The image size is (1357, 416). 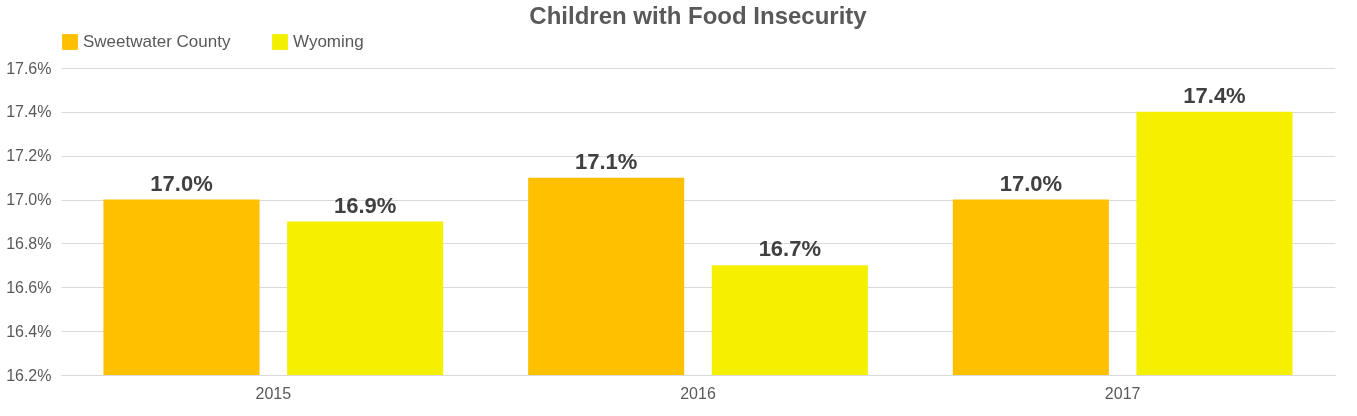 I want to click on data-label: 16.9%, so click(x=365, y=205).